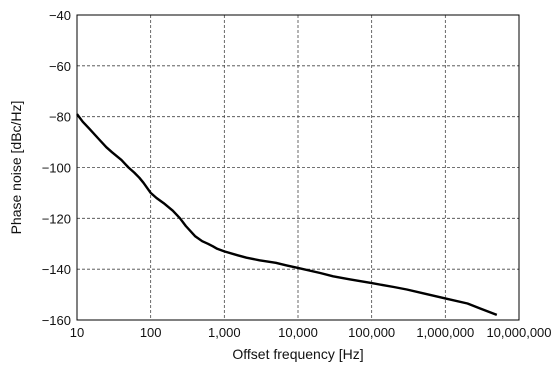  Describe the element at coordinates (151, 332) in the screenshot. I see `x-tick-label: 100` at that location.